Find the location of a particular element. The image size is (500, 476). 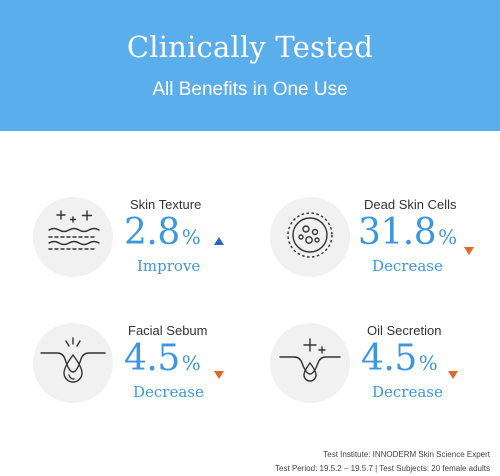

page-title: Clinically Tested is located at coordinates (250, 47).